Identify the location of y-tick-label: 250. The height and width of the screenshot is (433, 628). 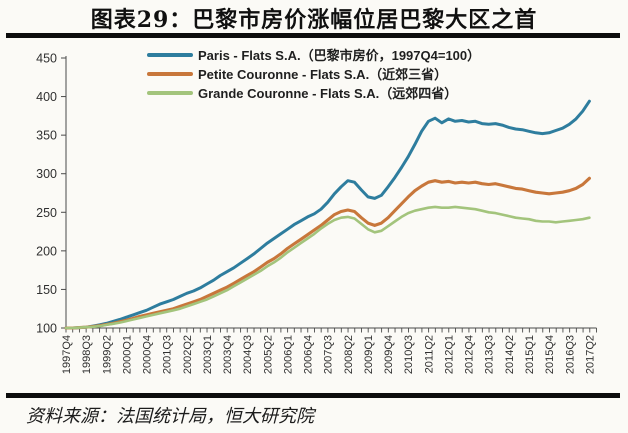
(46, 213).